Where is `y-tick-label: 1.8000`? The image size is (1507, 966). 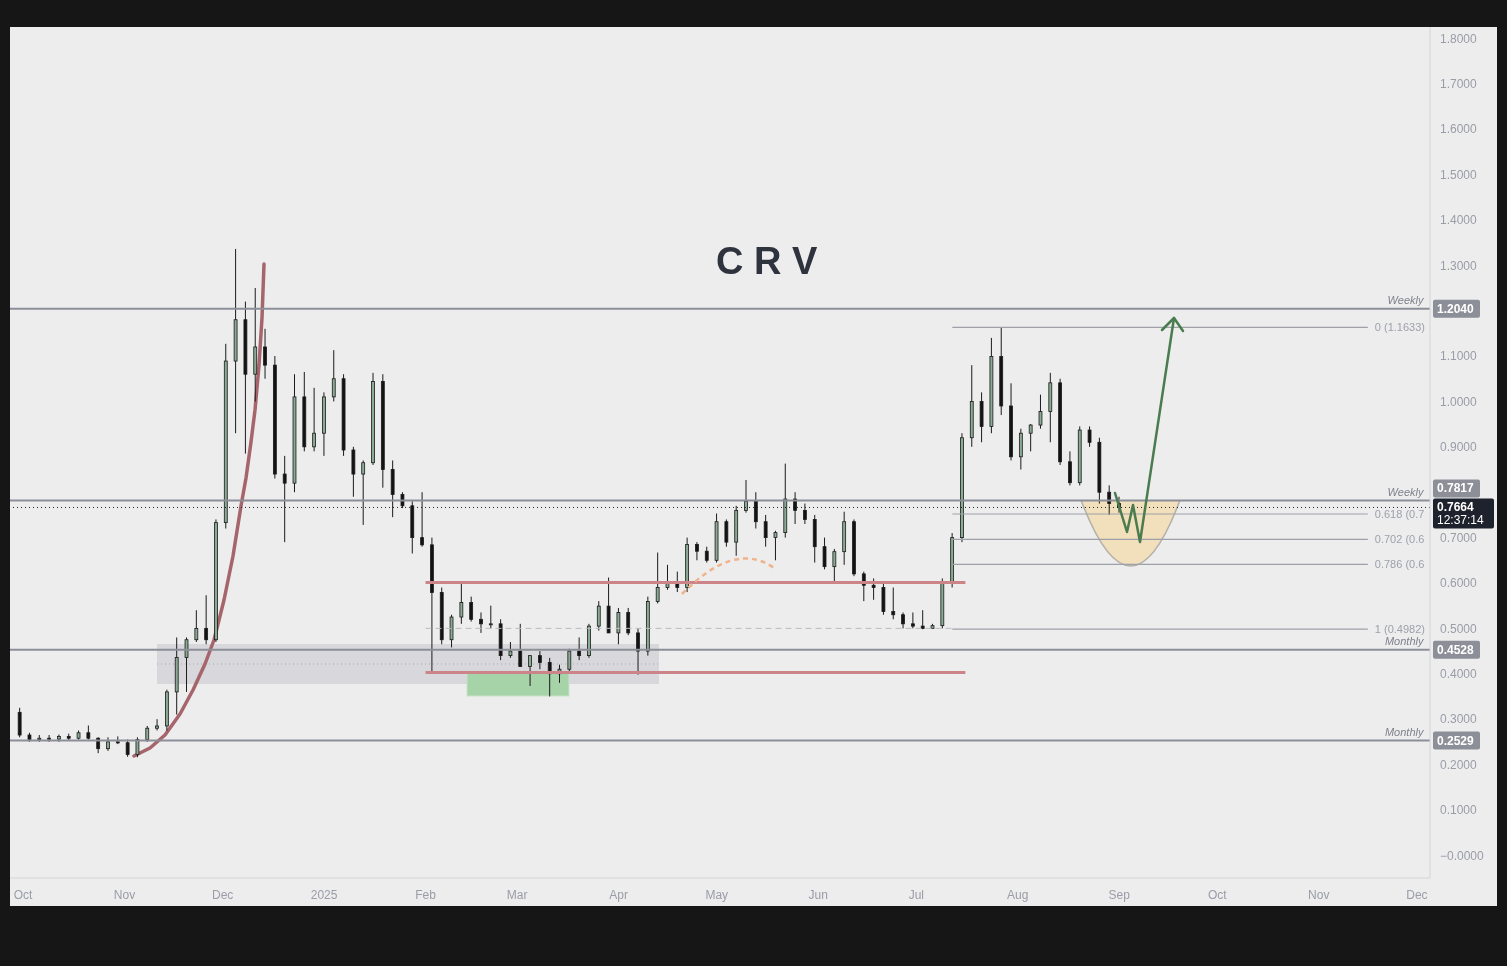
y-tick-label: 1.8000 is located at coordinates (1459, 38).